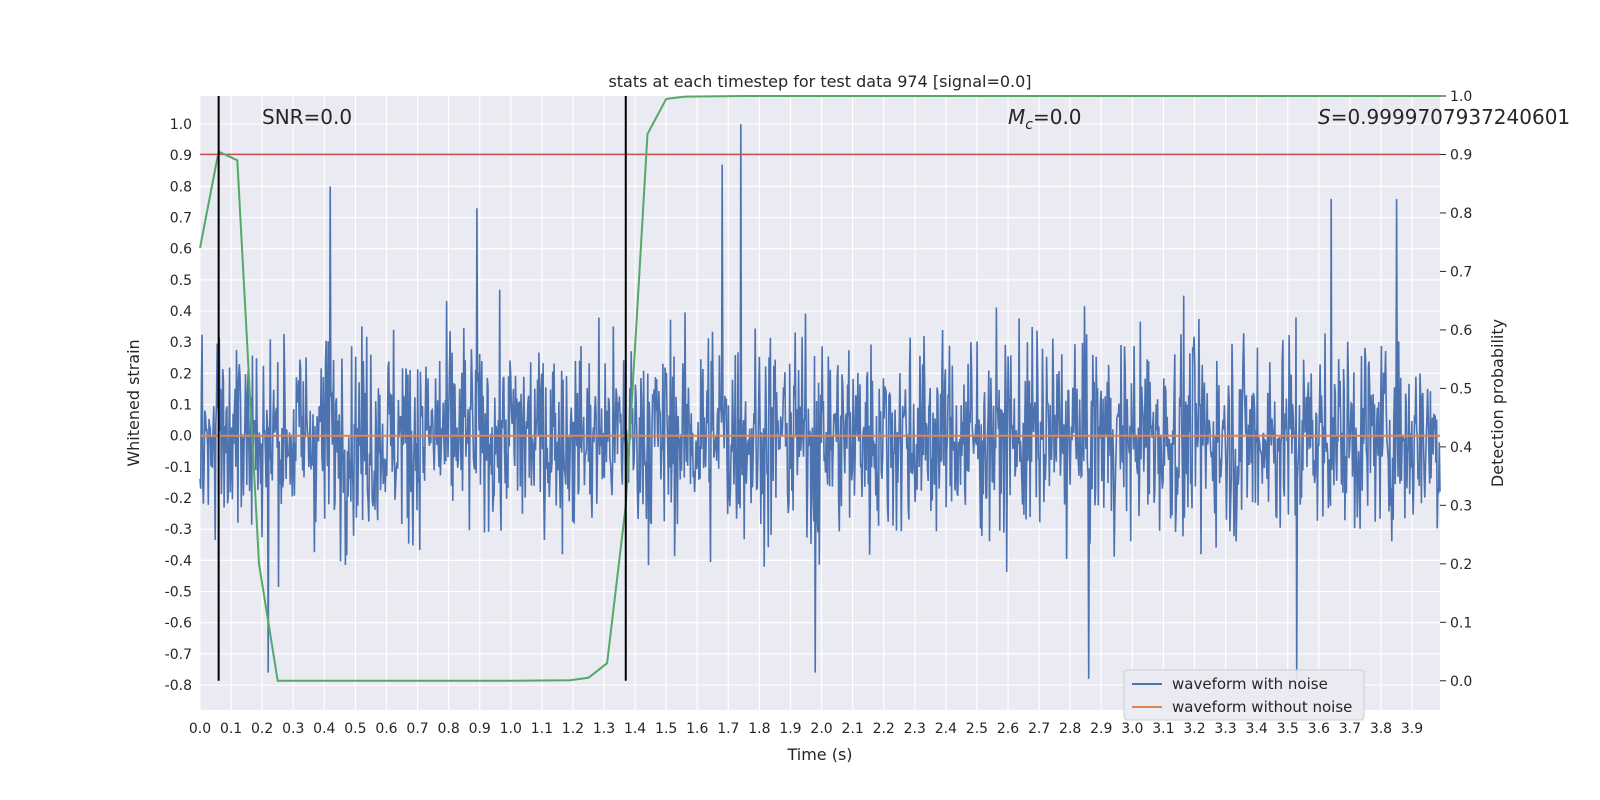 The image size is (1600, 800). Describe the element at coordinates (355, 729) in the screenshot. I see `x-tick-label: 0.5` at that location.